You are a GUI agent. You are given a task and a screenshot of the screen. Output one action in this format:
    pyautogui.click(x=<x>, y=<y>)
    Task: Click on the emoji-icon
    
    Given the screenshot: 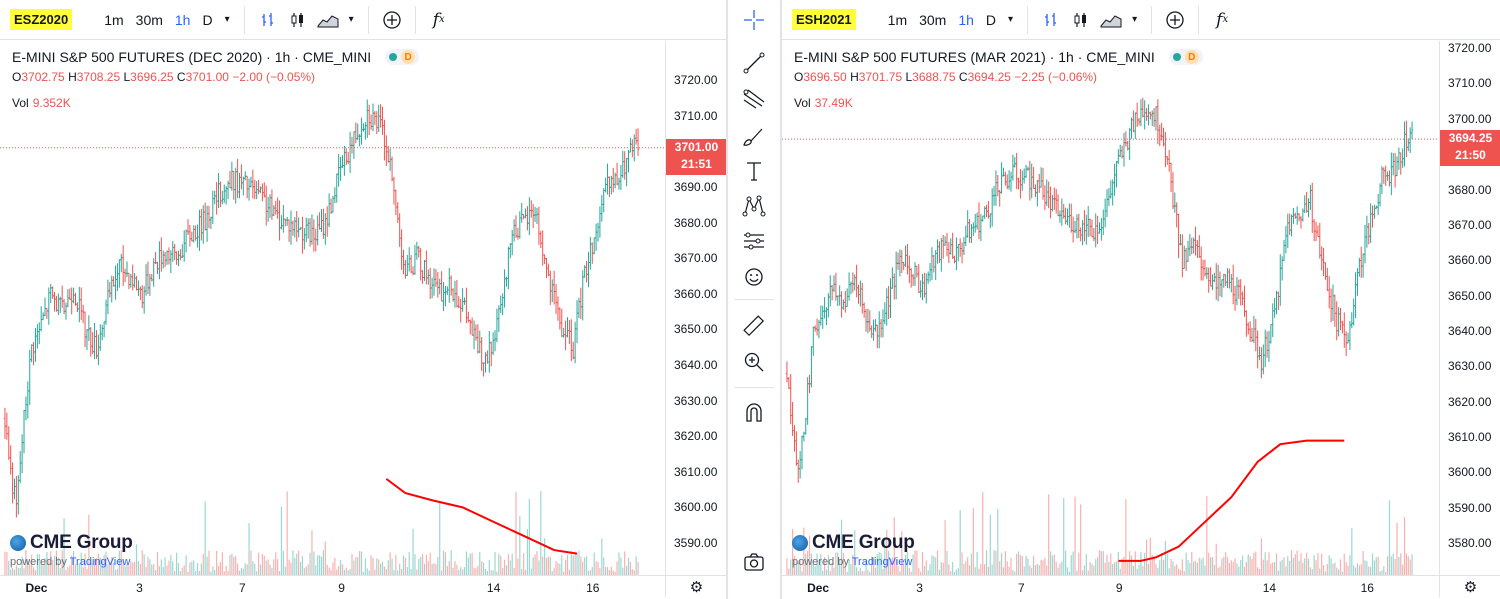 What is the action you would take?
    pyautogui.click(x=754, y=277)
    